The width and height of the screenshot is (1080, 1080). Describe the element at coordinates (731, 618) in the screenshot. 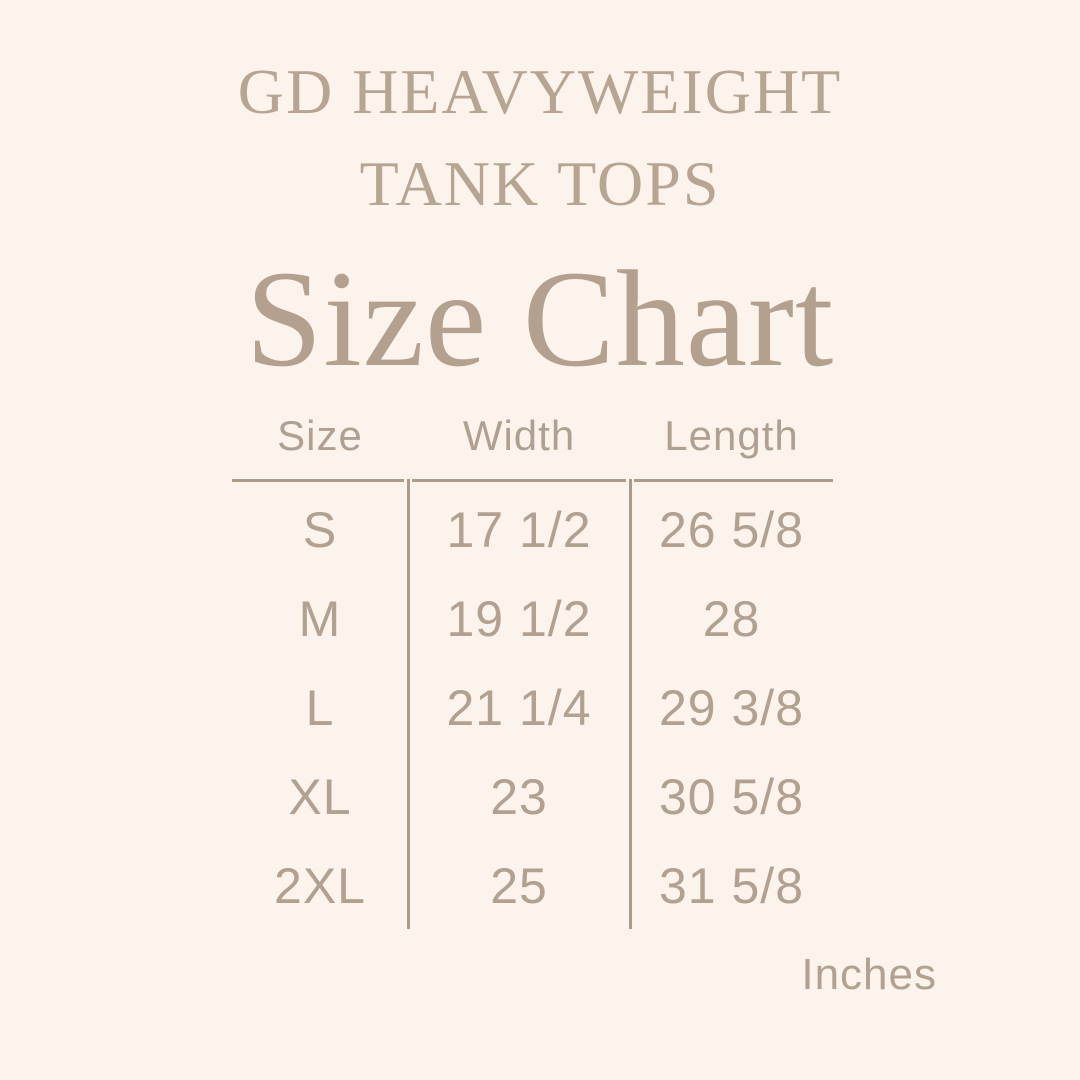

I see `table-cell-length: 28` at that location.